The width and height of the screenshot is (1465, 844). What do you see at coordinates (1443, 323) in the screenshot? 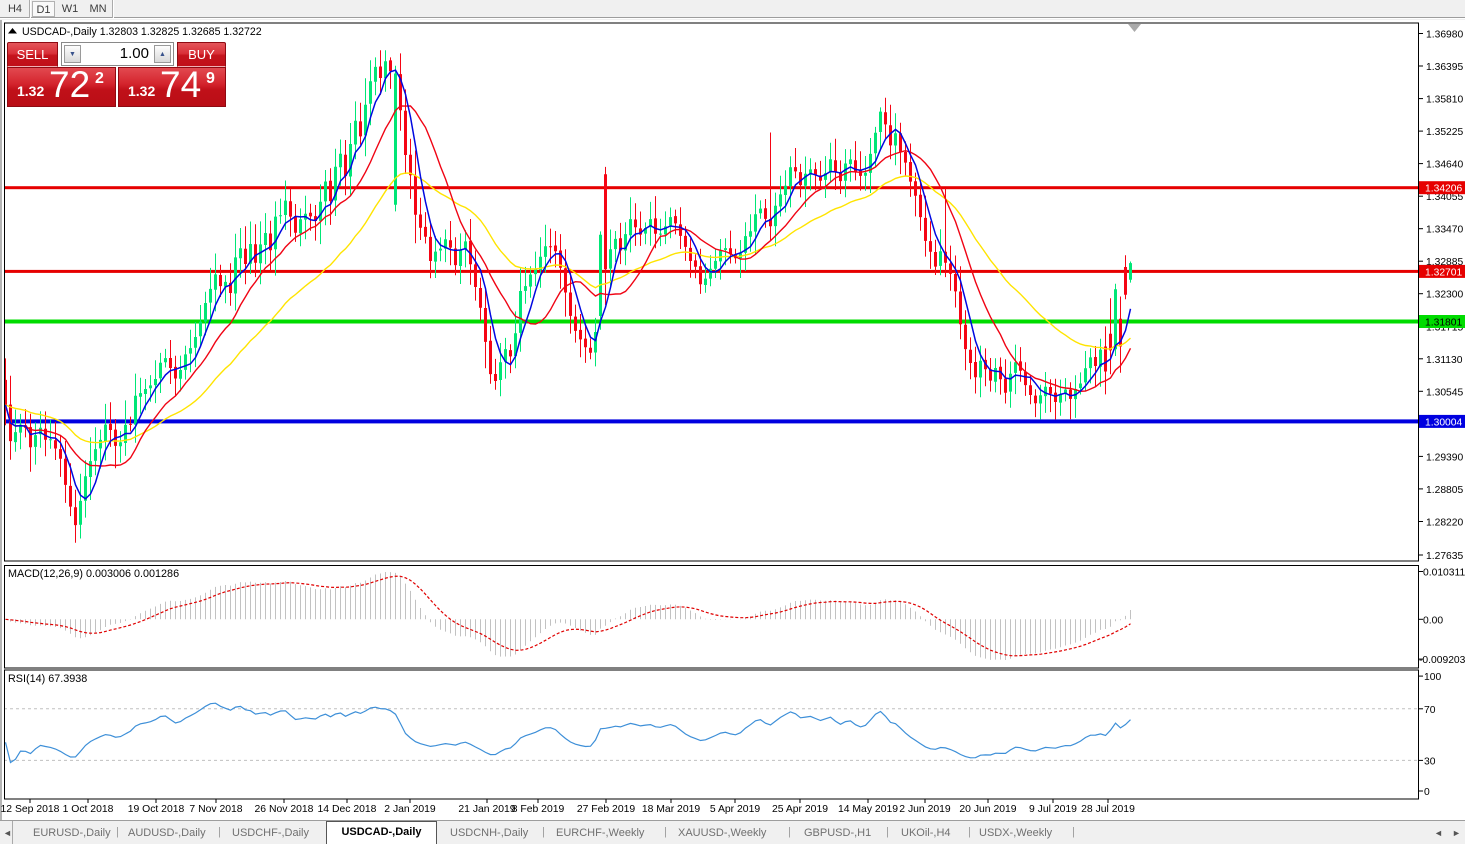
I see `svg-text: 1.31801` at bounding box center [1443, 323].